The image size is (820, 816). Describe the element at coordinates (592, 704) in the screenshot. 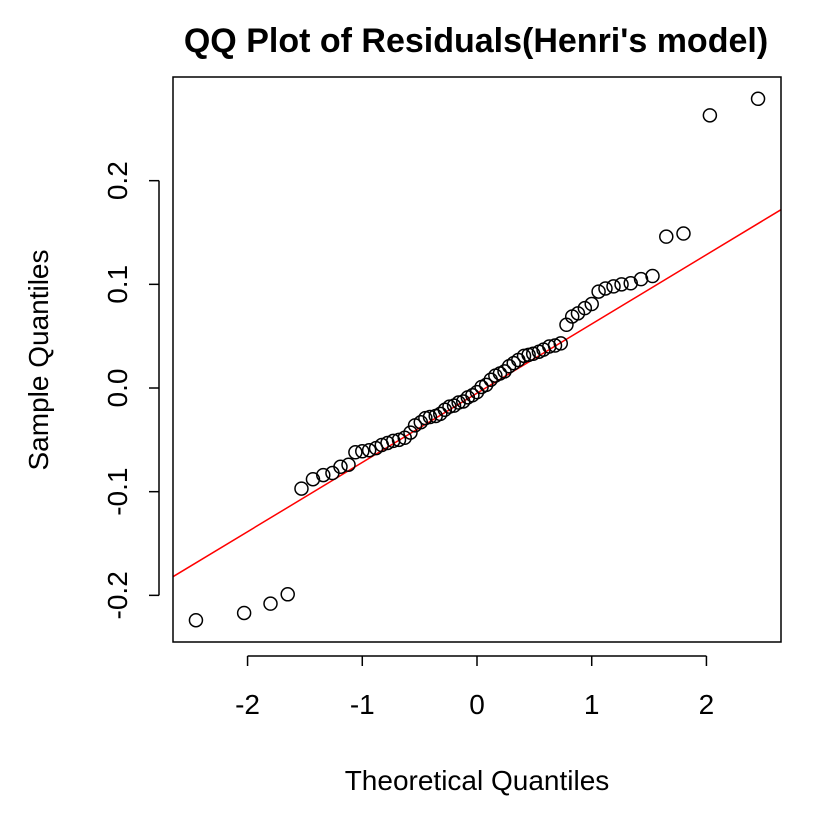

I see `x-tick-label: 1` at that location.